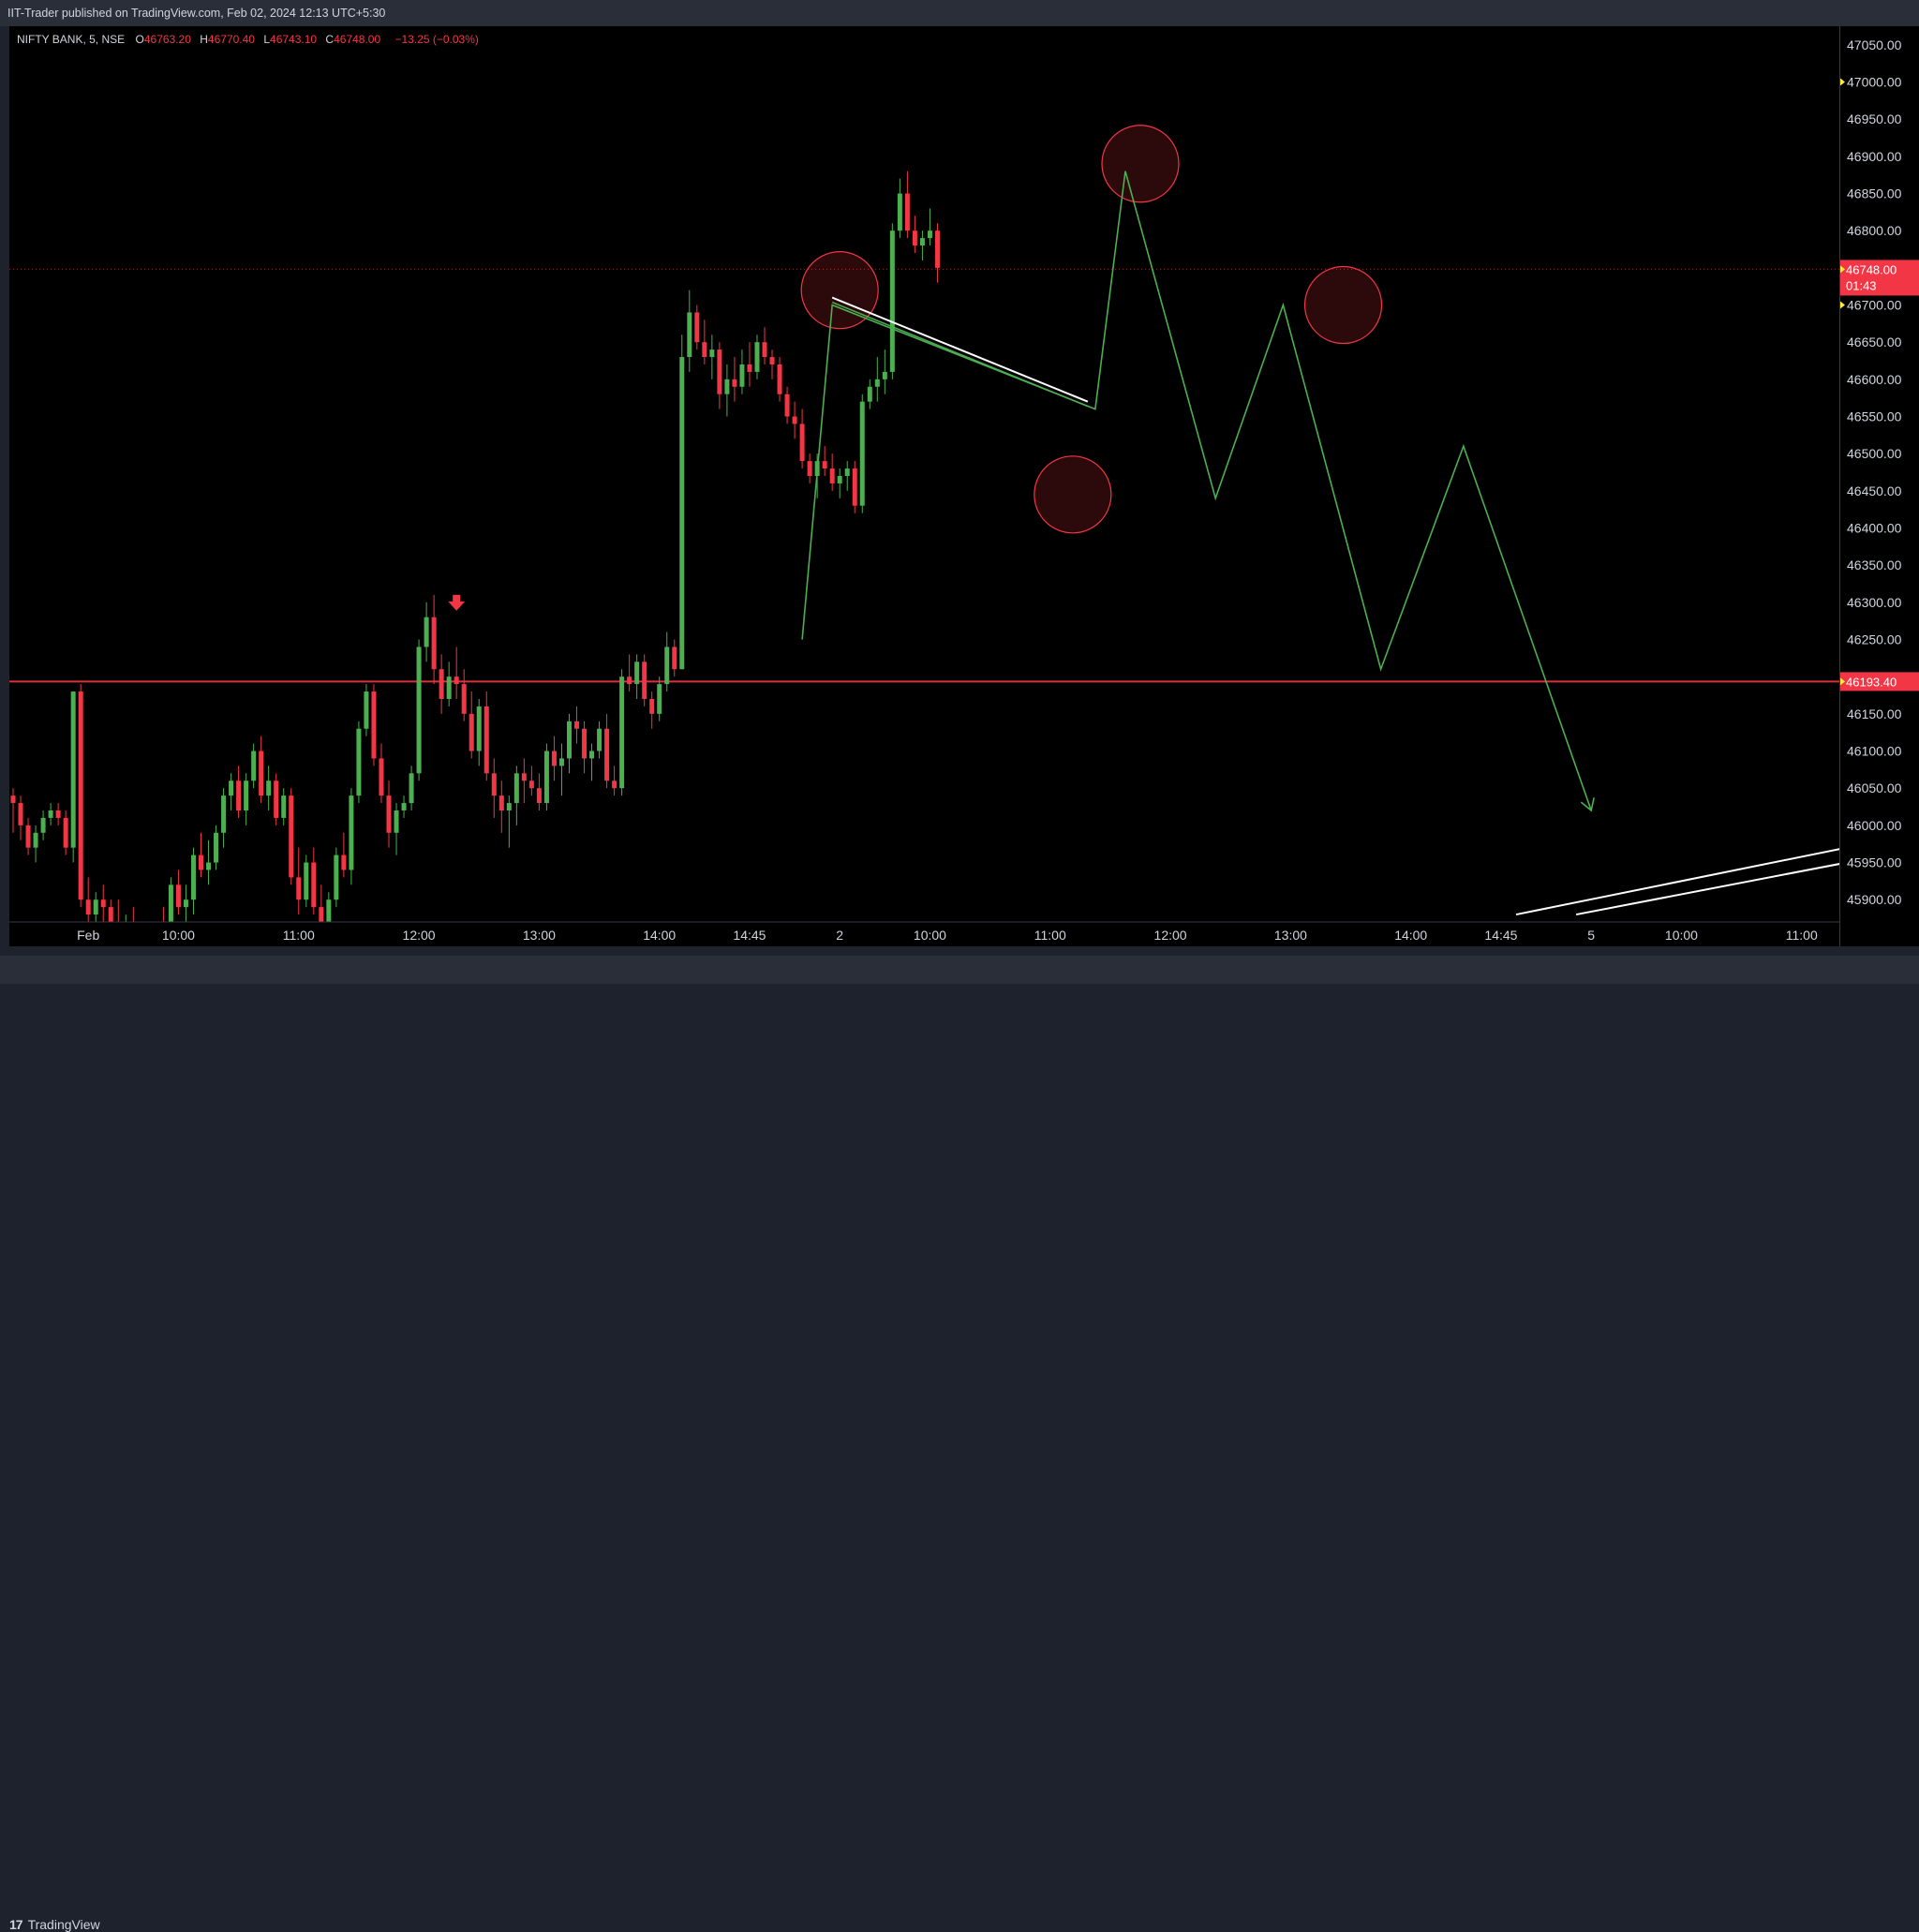 Image resolution: width=1919 pixels, height=1932 pixels. Describe the element at coordinates (1874, 82) in the screenshot. I see `price-tick-label: 47000.00` at that location.